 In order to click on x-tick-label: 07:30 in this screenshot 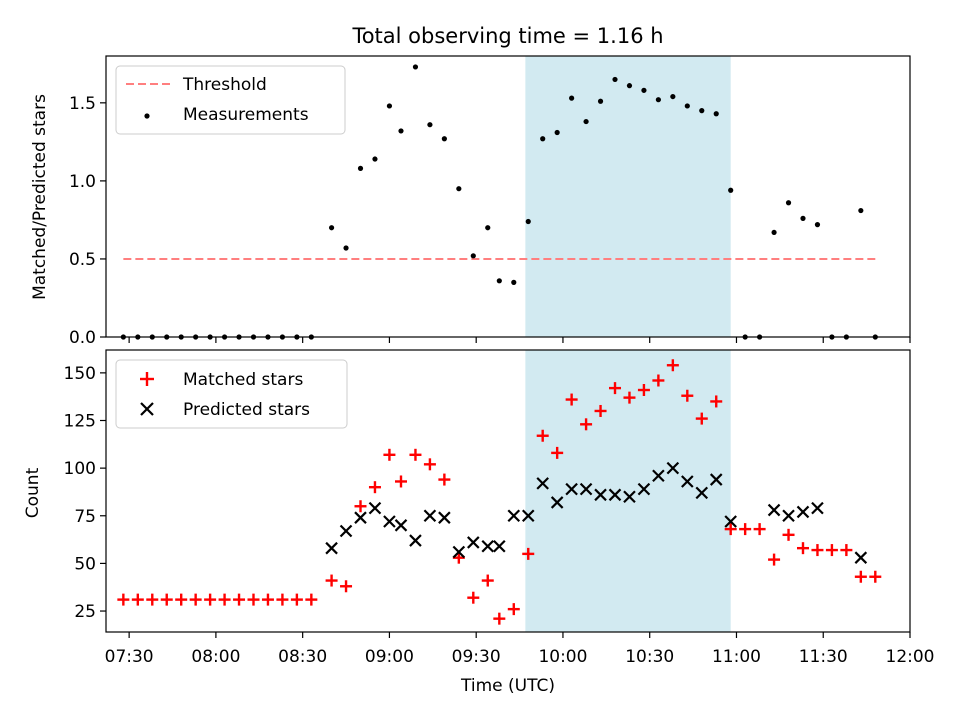, I will do `click(129, 657)`.